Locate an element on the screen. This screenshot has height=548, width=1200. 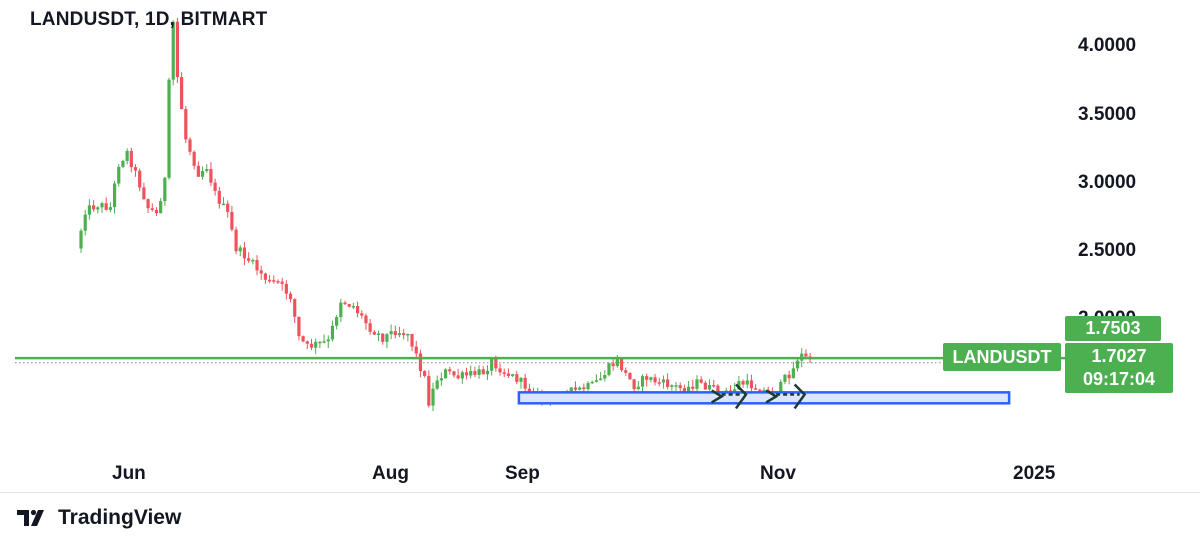
tradingview-brand: TradingView is located at coordinates (98, 518).